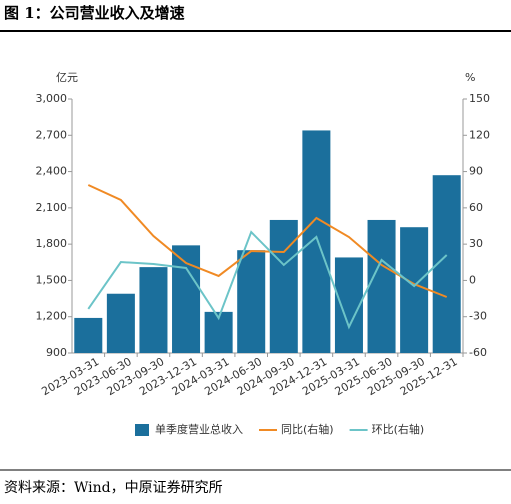 The height and width of the screenshot is (504, 511). What do you see at coordinates (52, 243) in the screenshot?
I see `y-tick-label: 1,800` at bounding box center [52, 243].